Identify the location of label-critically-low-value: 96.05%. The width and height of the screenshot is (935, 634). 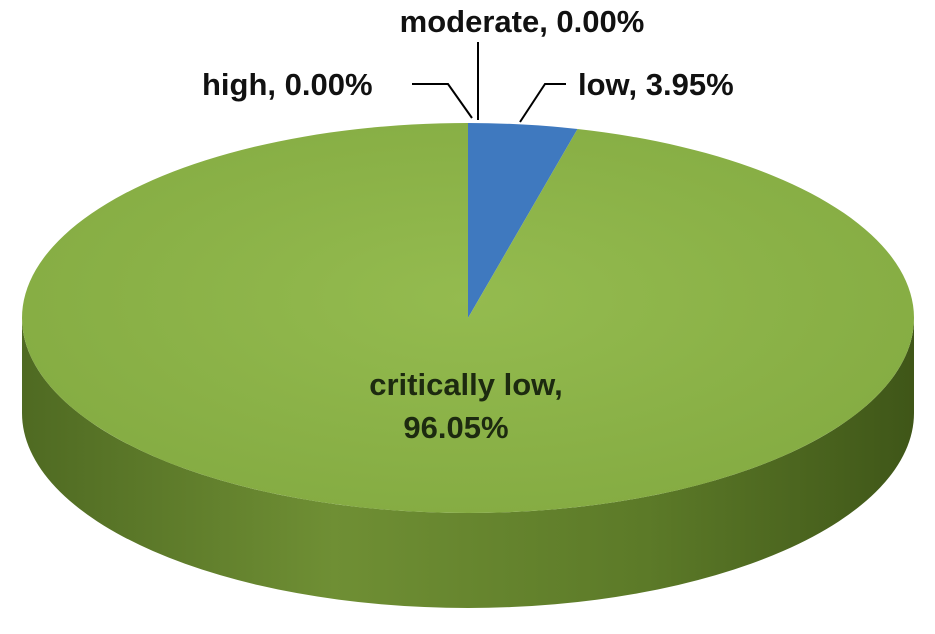
(455, 427).